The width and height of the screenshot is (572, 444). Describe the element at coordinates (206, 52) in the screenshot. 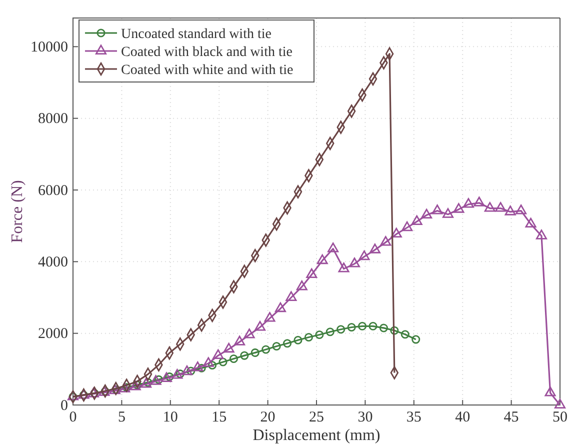

I see `legend-label: Coated with black and with tie` at that location.